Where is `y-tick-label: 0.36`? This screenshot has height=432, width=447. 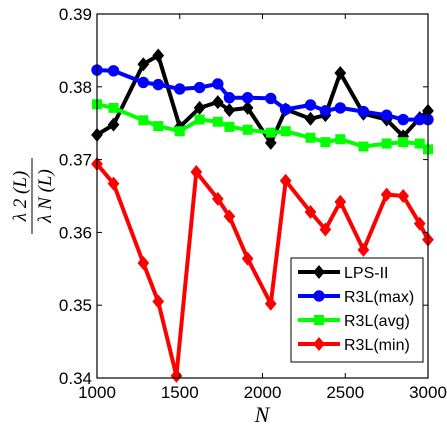 y-tick-label: 0.36 is located at coordinates (75, 232).